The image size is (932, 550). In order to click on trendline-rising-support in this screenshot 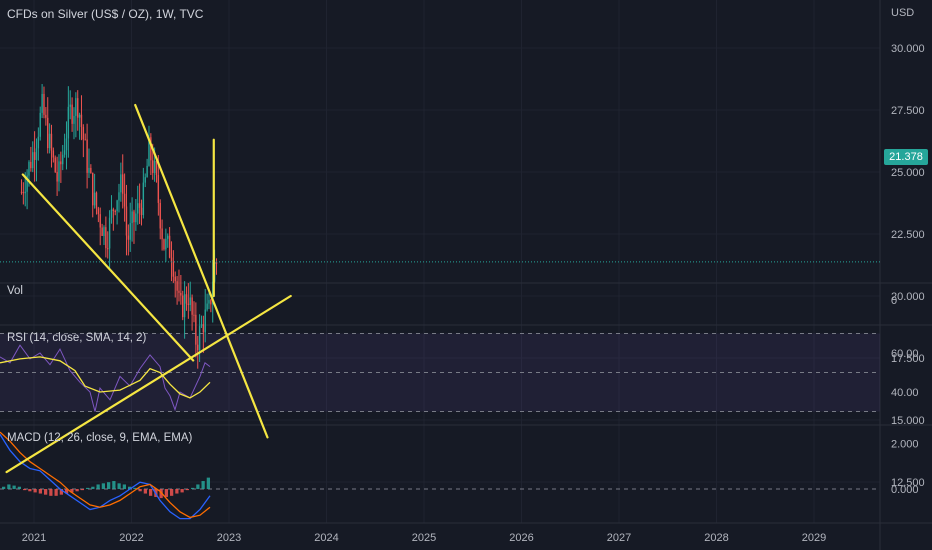, I will do `click(148, 384)`.